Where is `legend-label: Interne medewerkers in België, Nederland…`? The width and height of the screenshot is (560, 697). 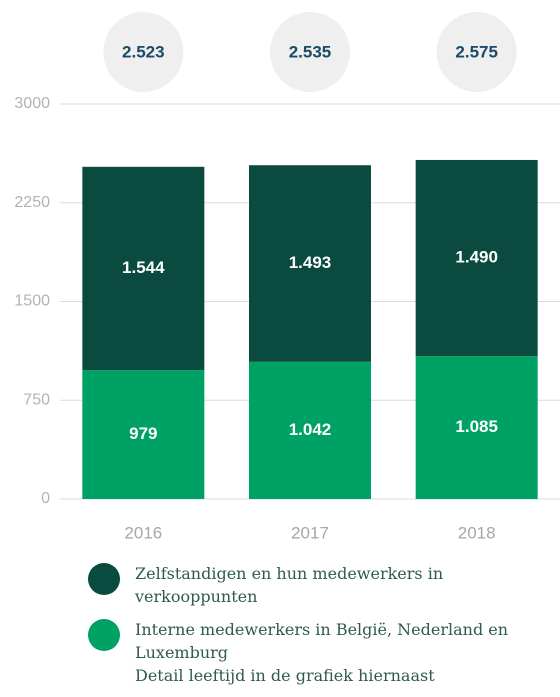
legend-label: Interne medewerkers in België, Nederland… is located at coordinates (322, 641).